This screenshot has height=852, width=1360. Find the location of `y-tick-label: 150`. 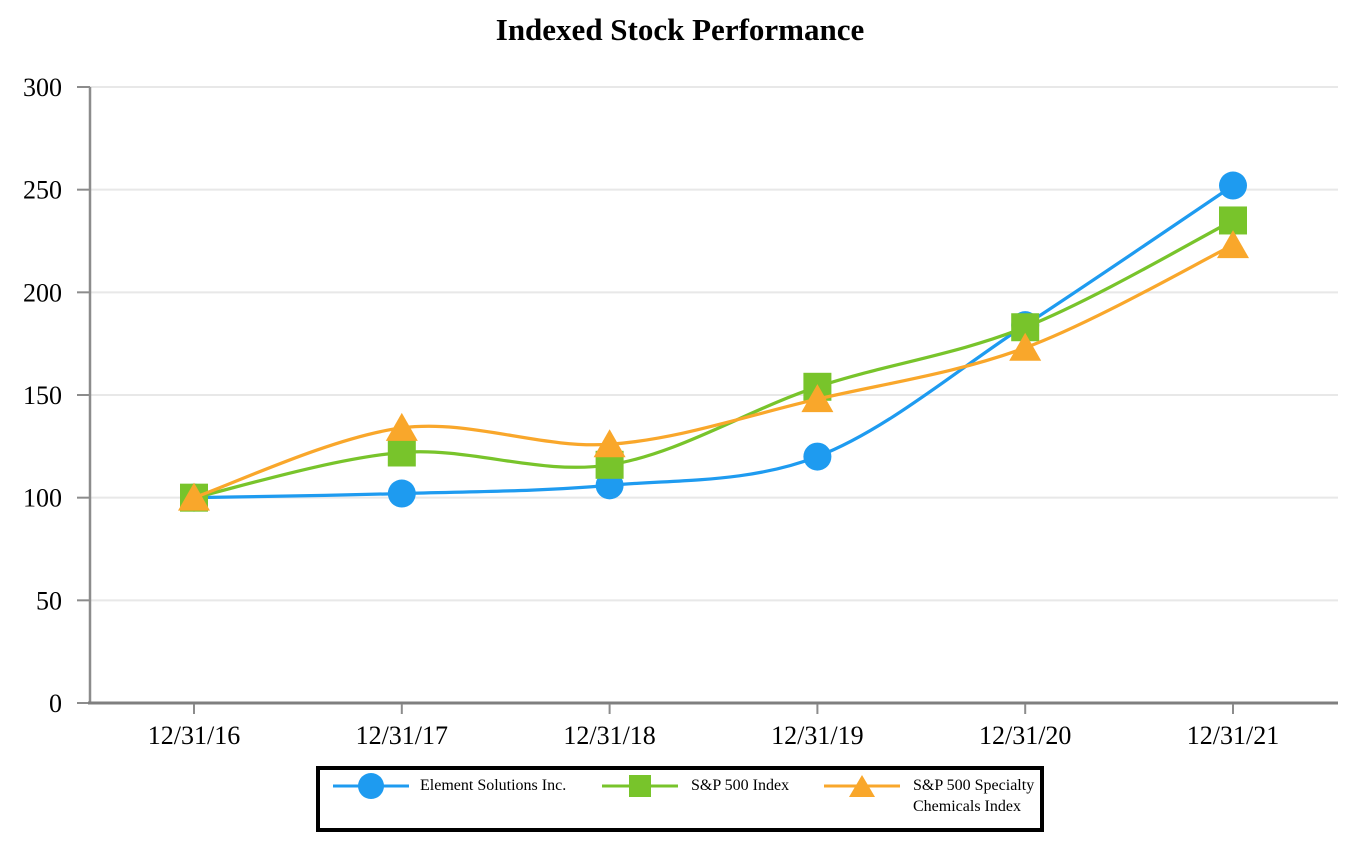

y-tick-label: 150 is located at coordinates (42, 395).